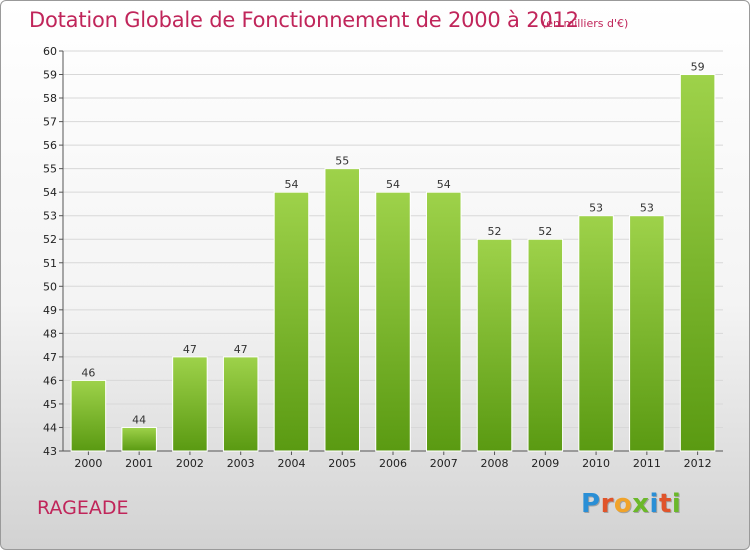  What do you see at coordinates (647, 333) in the screenshot?
I see `bar-2011` at bounding box center [647, 333].